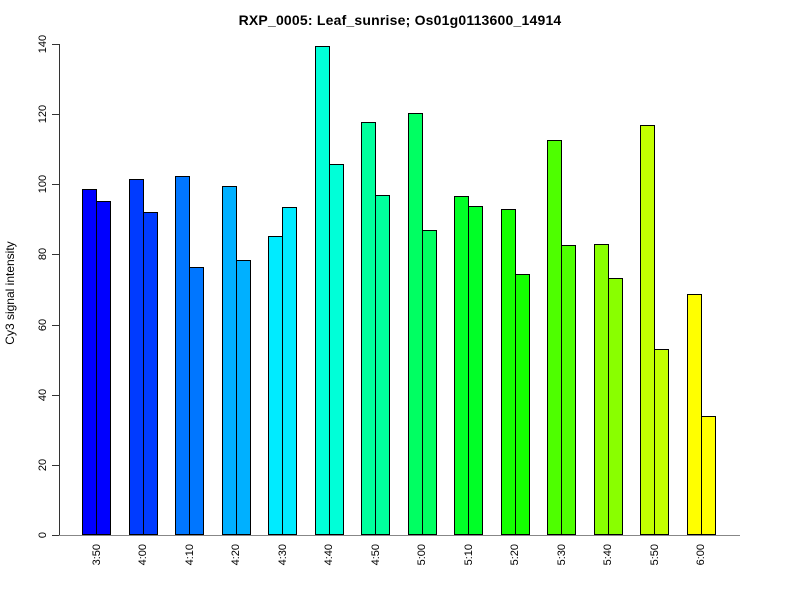  I want to click on x-tick-label: 6:00, so click(701, 555).